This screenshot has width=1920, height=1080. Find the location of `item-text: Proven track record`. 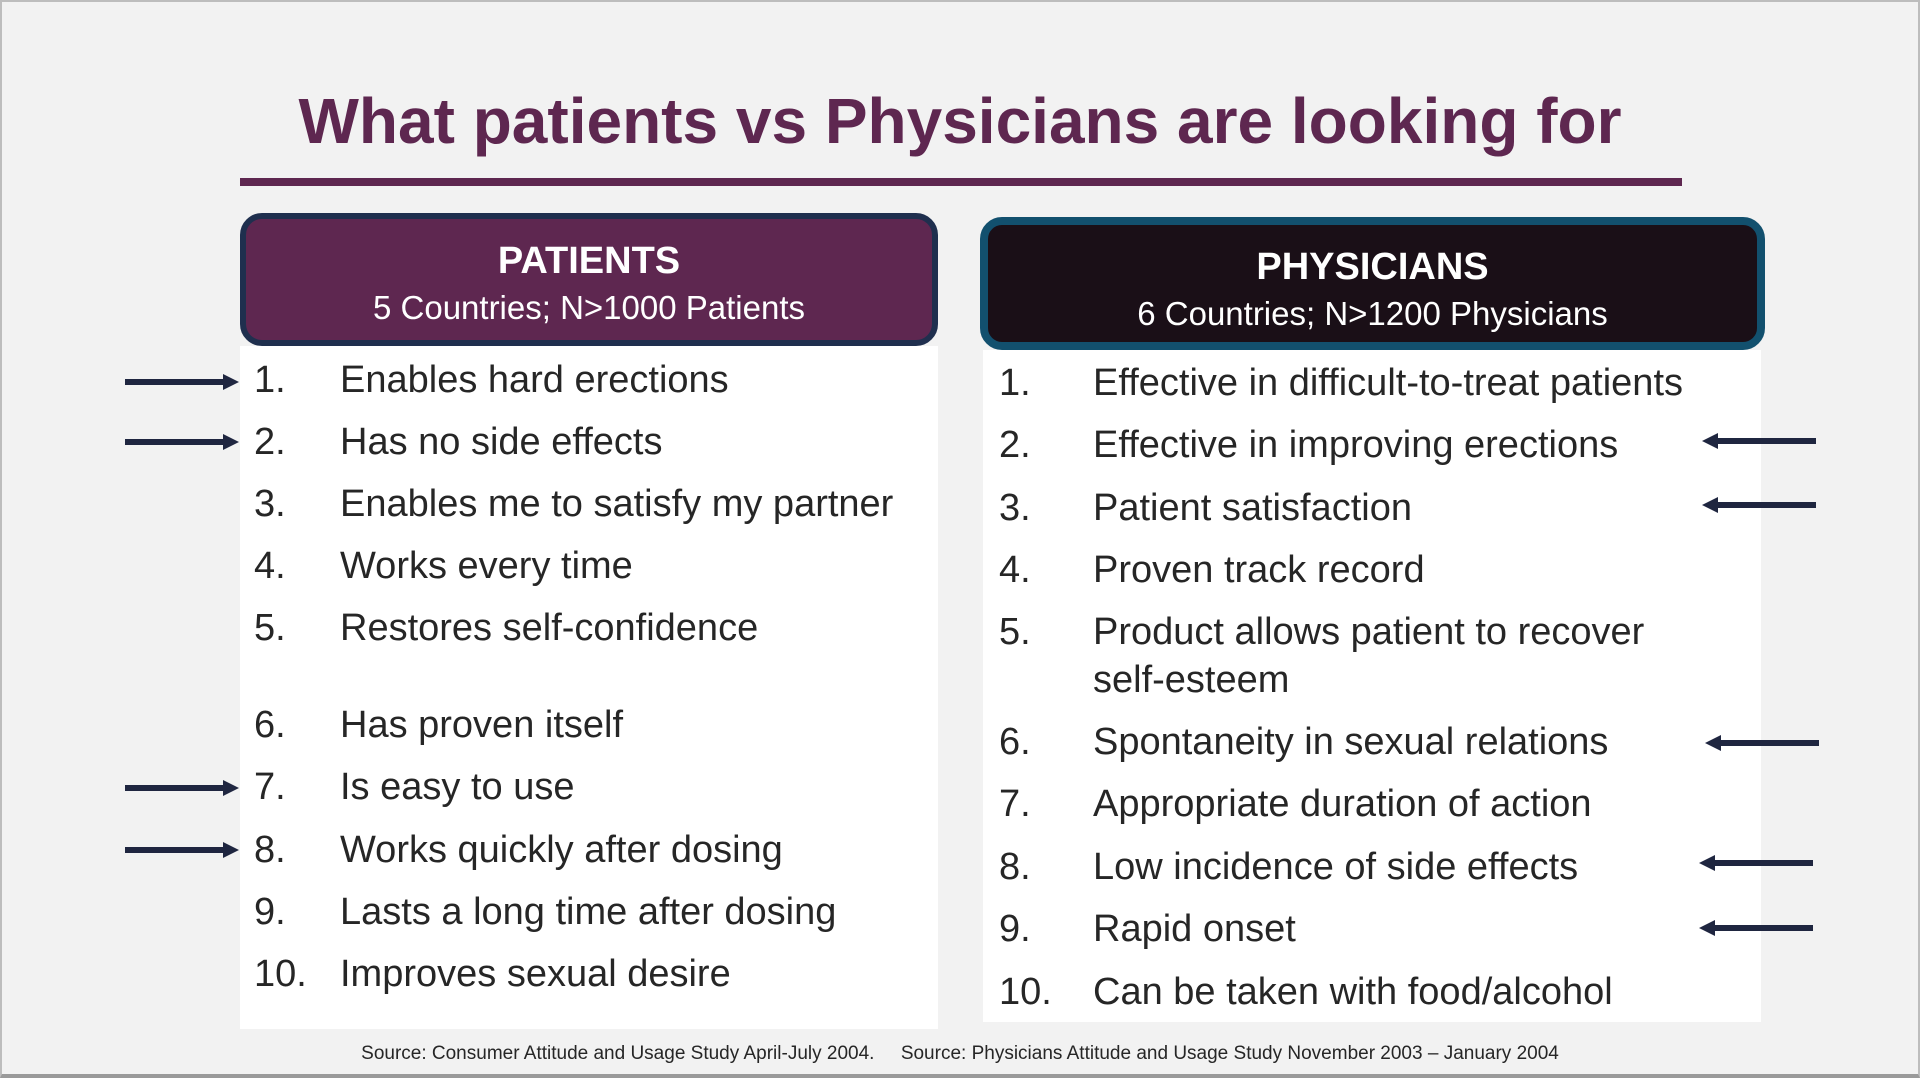

item-text: Proven track record is located at coordinates (1259, 570).